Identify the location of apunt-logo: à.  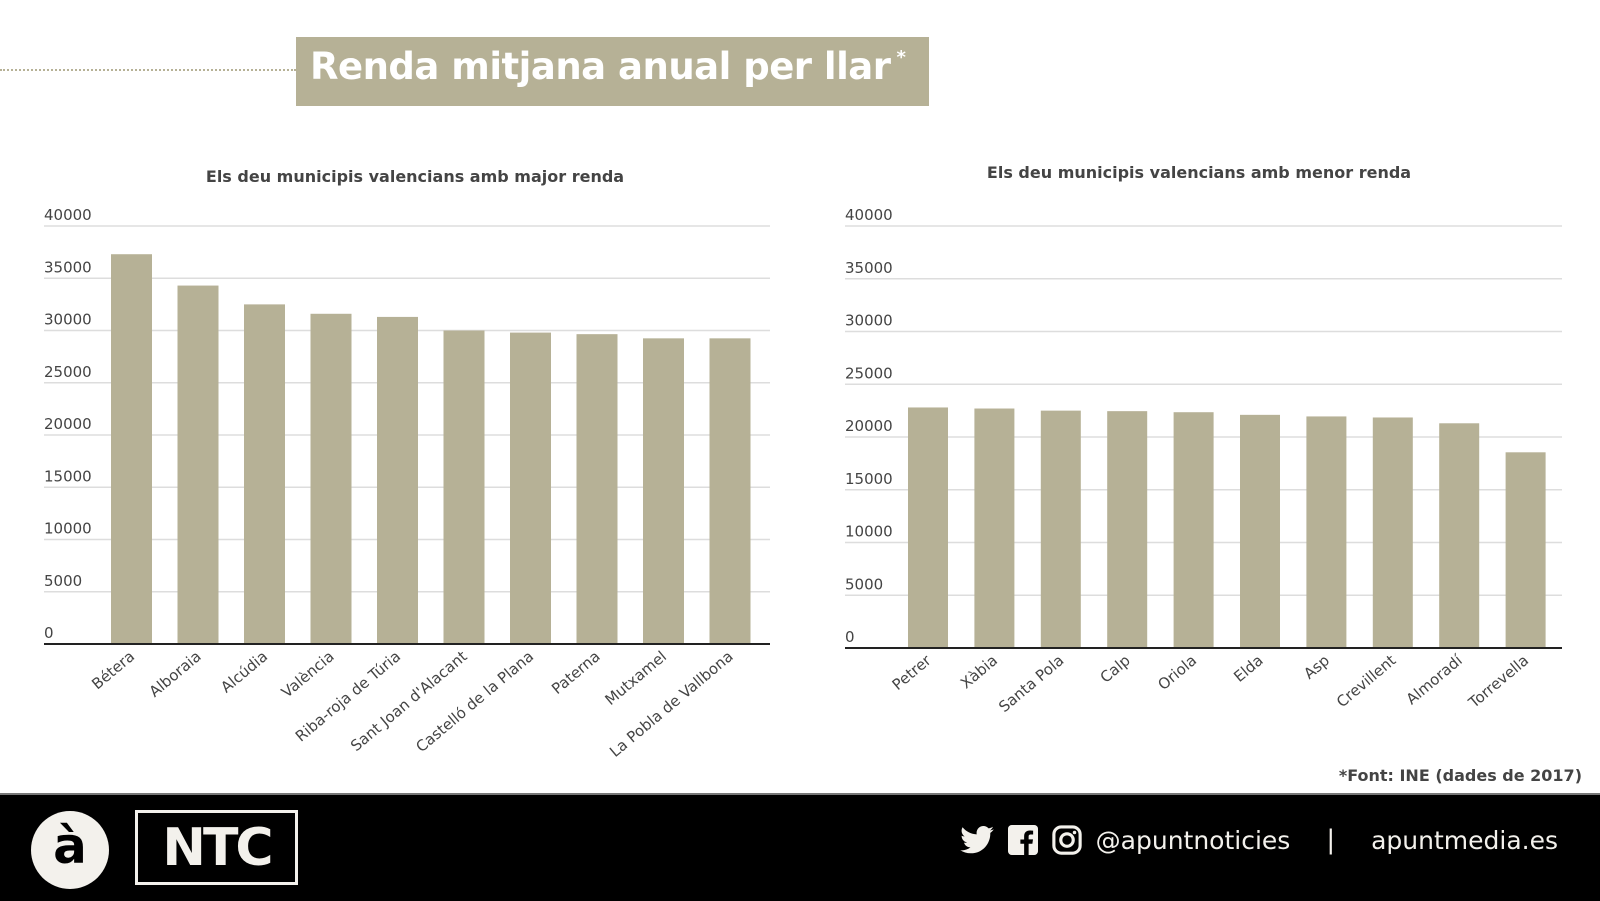
(70, 850).